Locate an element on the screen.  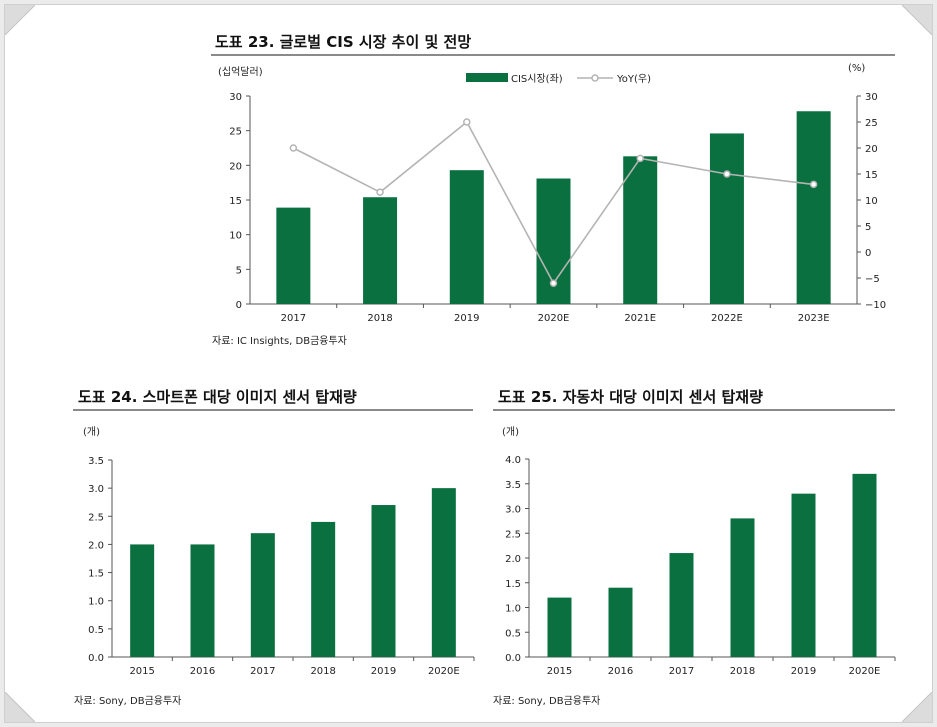
chart23-left-tick-label: 5 is located at coordinates (239, 270).